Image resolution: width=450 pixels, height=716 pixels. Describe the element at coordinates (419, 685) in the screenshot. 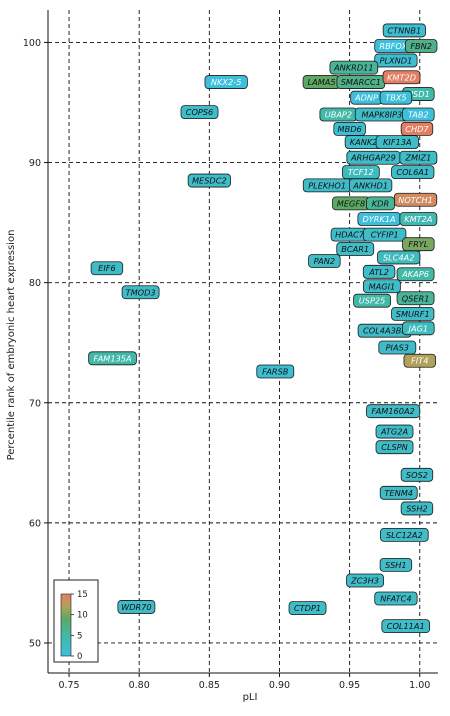

I see `x-tick-label: 1.00` at that location.